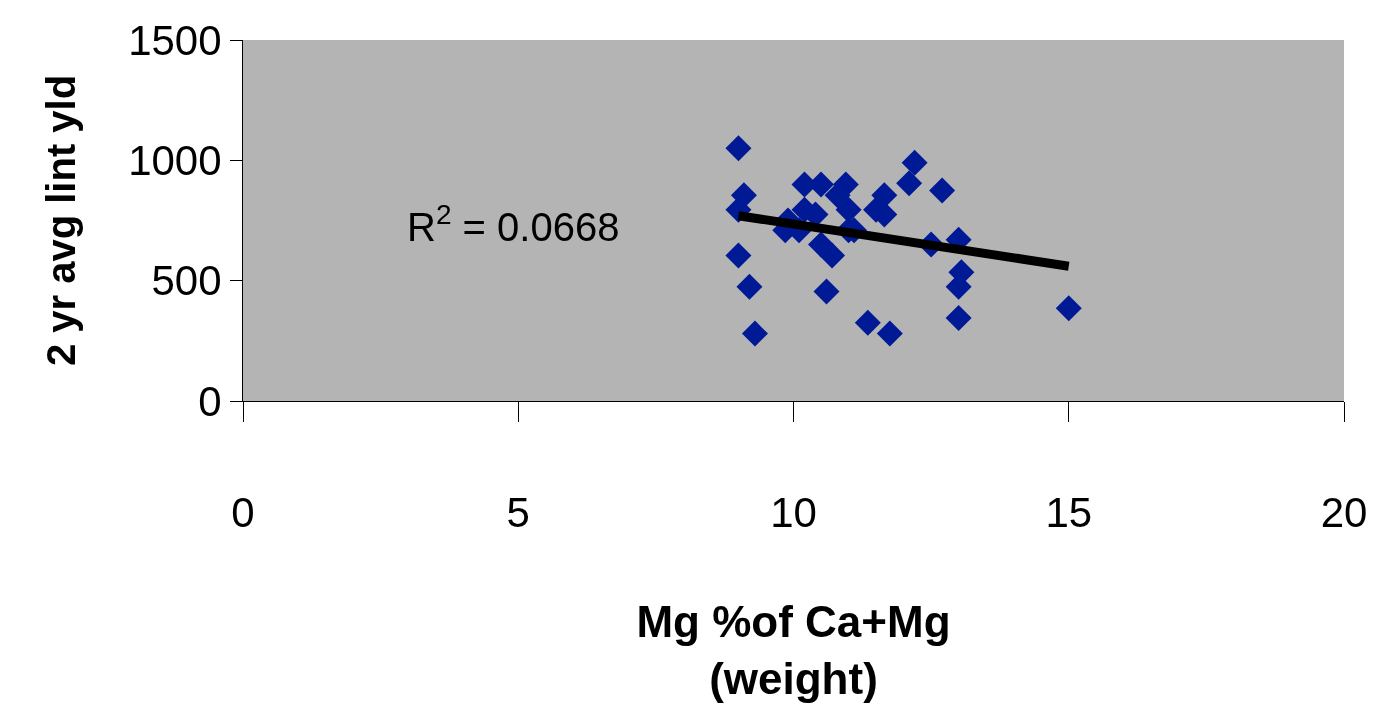 The width and height of the screenshot is (1380, 722). What do you see at coordinates (513, 224) in the screenshot?
I see `annotation: R$^{2}$ = 0.0668` at bounding box center [513, 224].